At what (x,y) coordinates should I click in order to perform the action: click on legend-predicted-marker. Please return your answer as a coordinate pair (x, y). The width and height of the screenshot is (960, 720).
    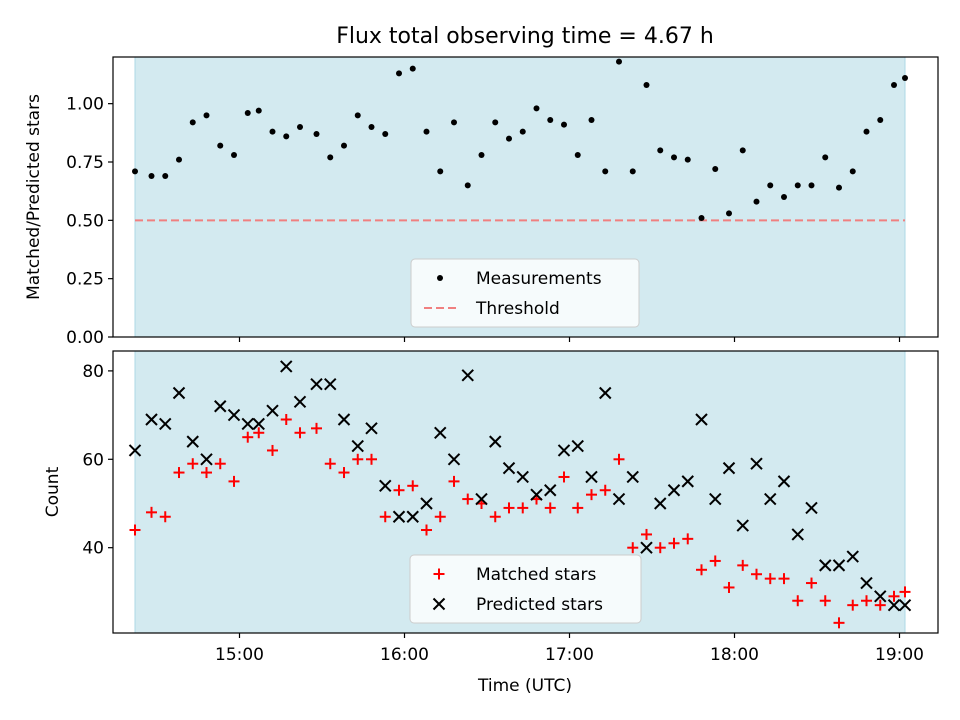
    Looking at the image, I should click on (439, 604).